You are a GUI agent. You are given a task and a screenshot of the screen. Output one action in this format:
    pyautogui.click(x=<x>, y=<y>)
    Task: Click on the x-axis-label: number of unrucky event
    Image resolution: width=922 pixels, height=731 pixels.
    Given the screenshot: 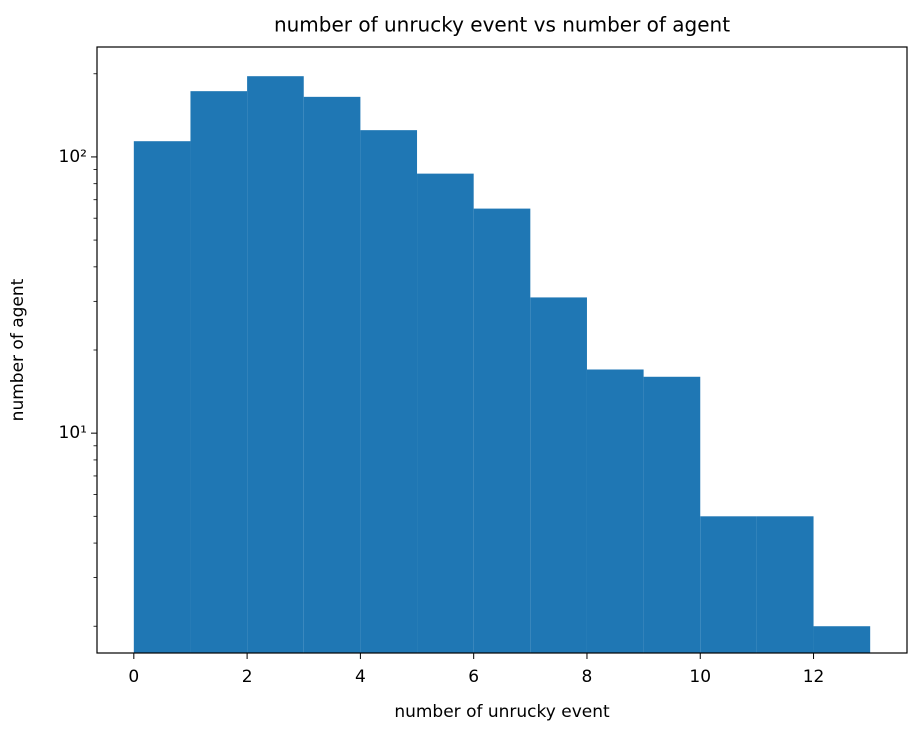 What is the action you would take?
    pyautogui.click(x=502, y=712)
    